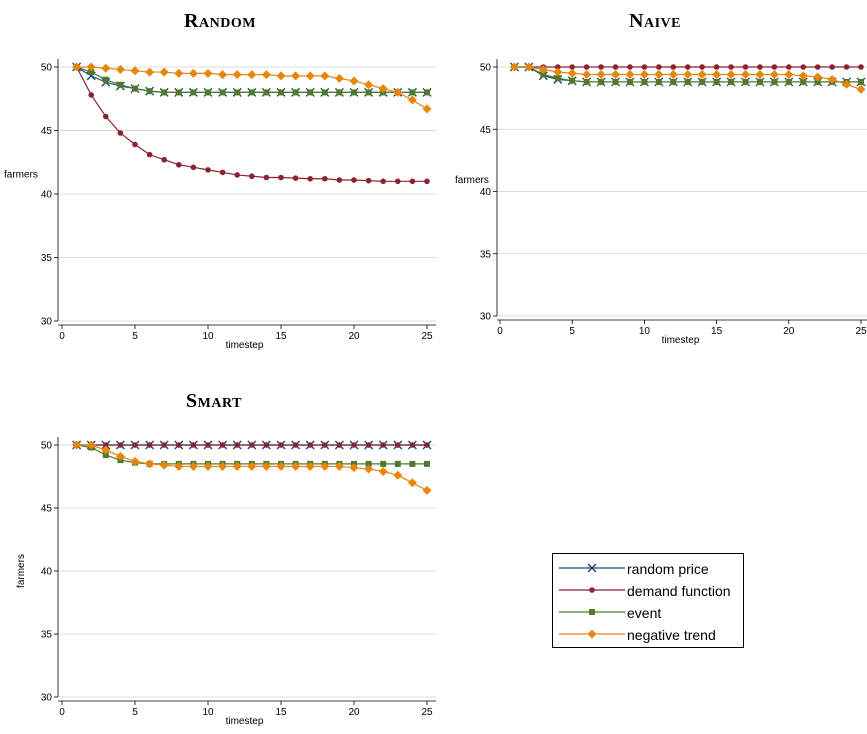 This screenshot has width=867, height=734. I want to click on x-marker-icon, so click(592, 568).